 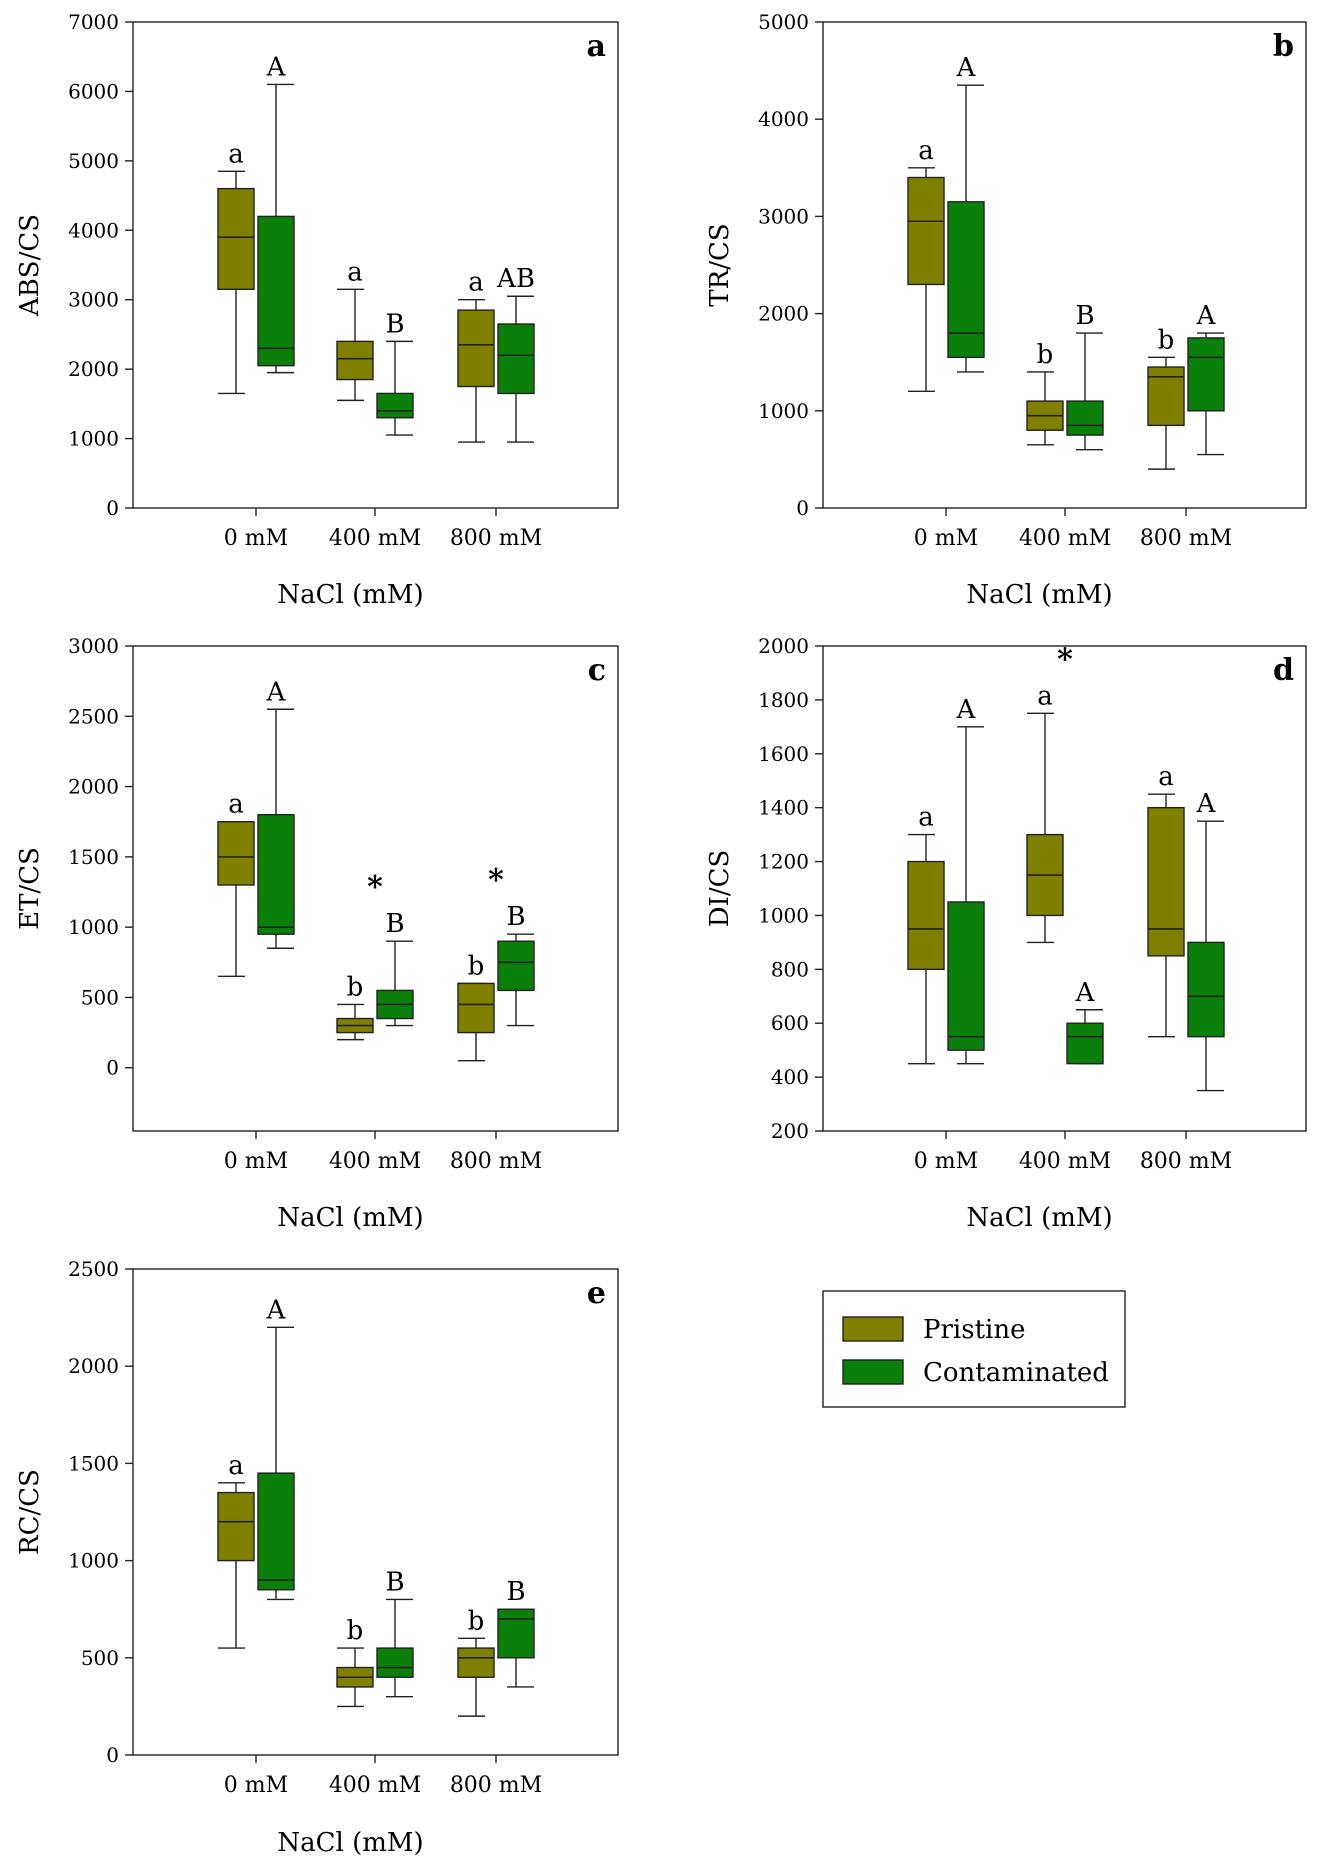 I want to click on box-pristine-800mM: a, so click(x=476, y=355).